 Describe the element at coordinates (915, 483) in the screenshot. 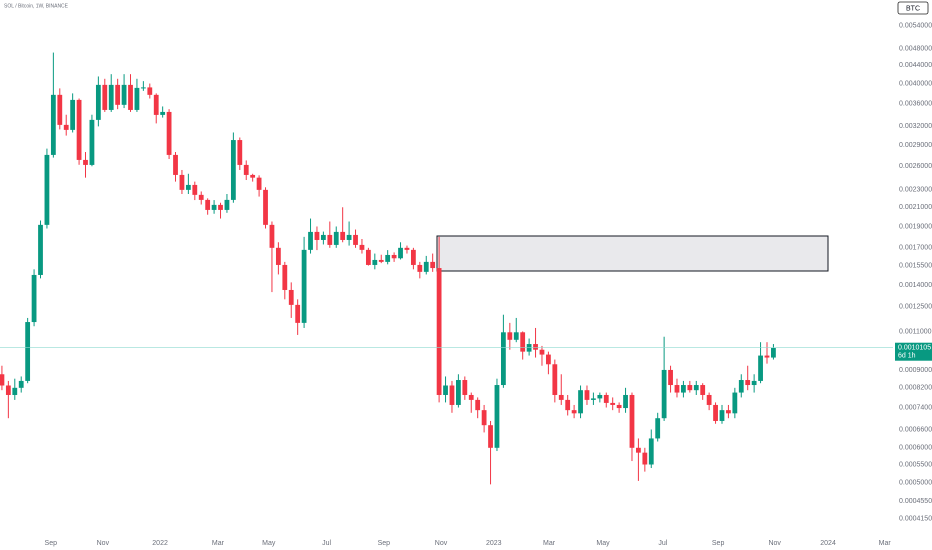

I see `y-tick-label: 0.0005000` at that location.